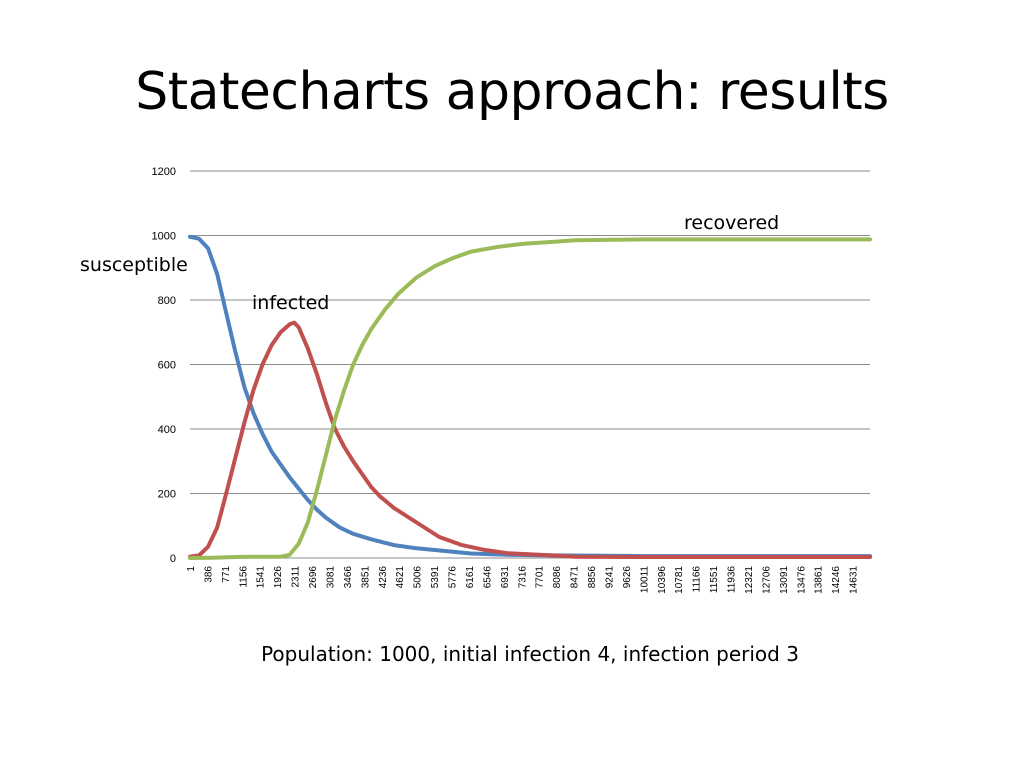 Image resolution: width=1024 pixels, height=768 pixels. Describe the element at coordinates (418, 577) in the screenshot. I see `x-tick-label: 5006` at that location.